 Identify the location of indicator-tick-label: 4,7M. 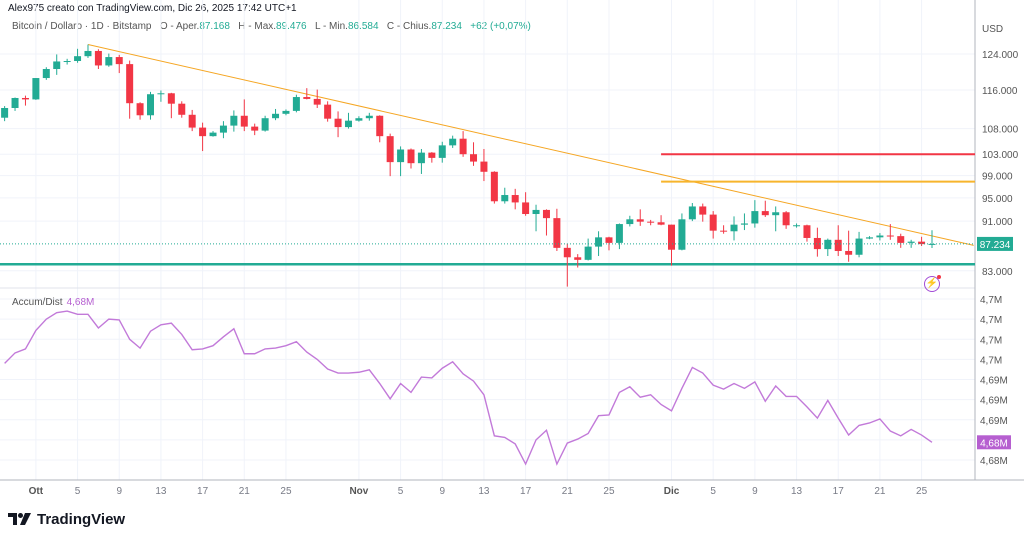
(991, 340).